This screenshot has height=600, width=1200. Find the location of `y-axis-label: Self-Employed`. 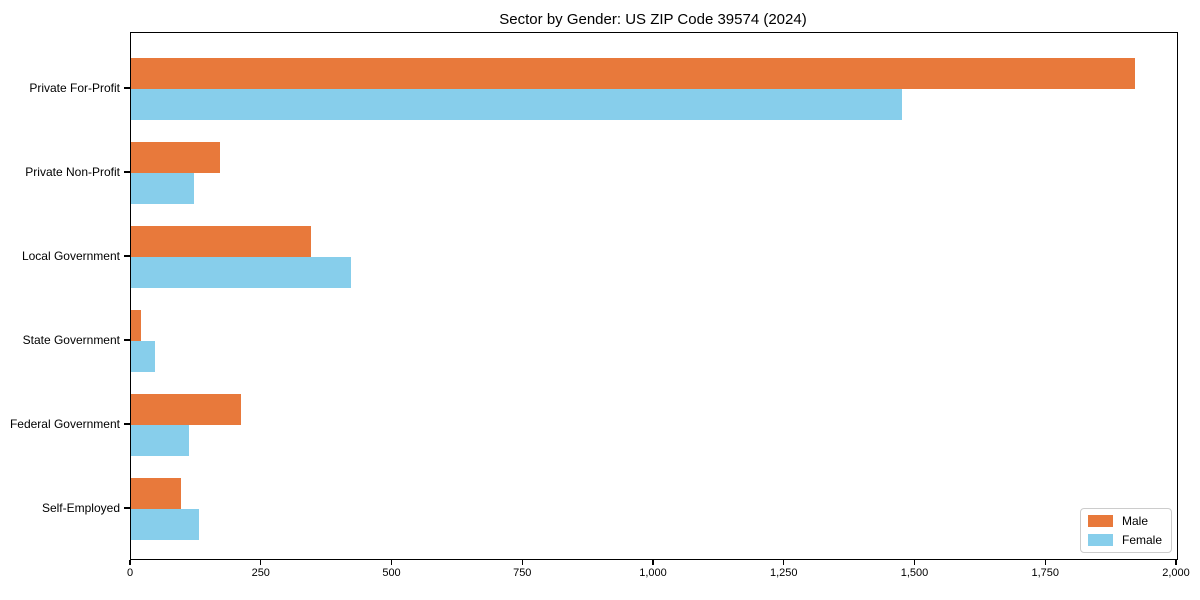

y-axis-label: Self-Employed is located at coordinates (80, 508).